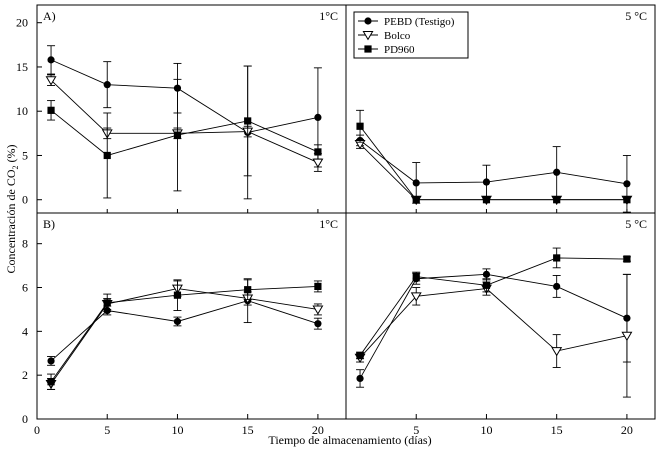  I want to click on legend-label: PD960, so click(399, 50).